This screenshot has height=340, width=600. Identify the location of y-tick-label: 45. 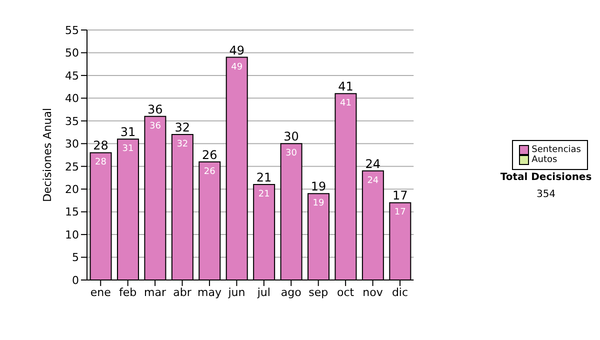
(72, 75).